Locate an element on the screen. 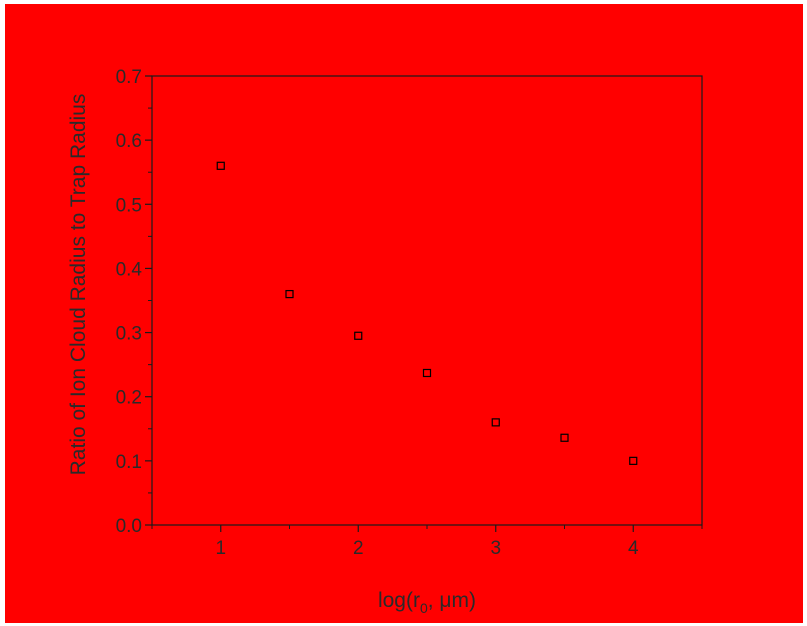 The width and height of the screenshot is (807, 626). x-tick-label: 3 is located at coordinates (495, 548).